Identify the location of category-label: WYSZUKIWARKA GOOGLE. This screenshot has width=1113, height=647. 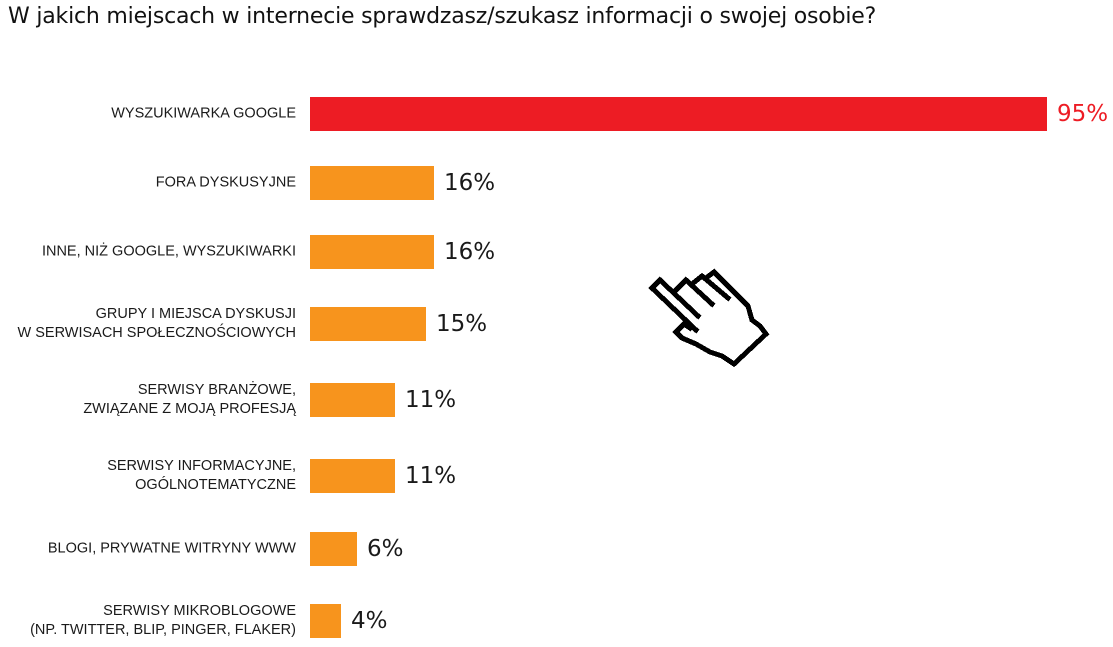
(203, 114).